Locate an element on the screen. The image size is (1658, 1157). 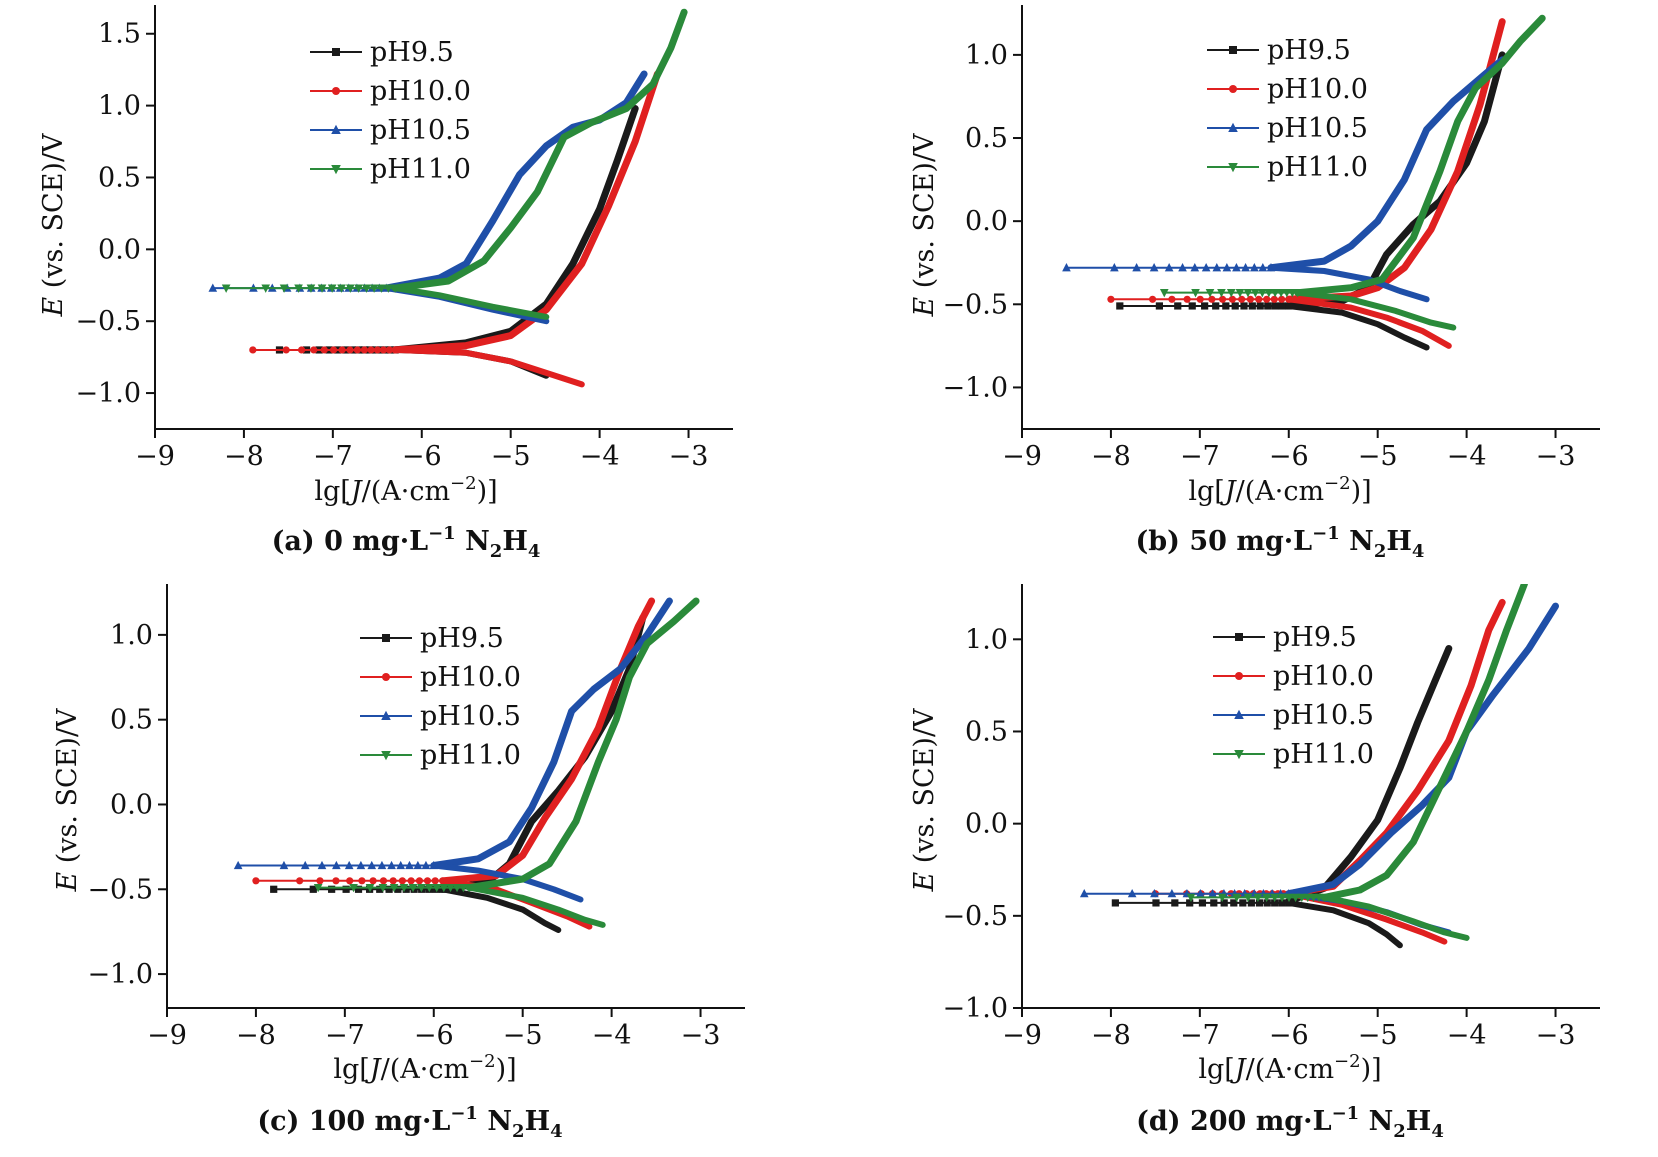
panel-caption: (b) 50 mg·L−1 N2H4 is located at coordinates (1280, 542).